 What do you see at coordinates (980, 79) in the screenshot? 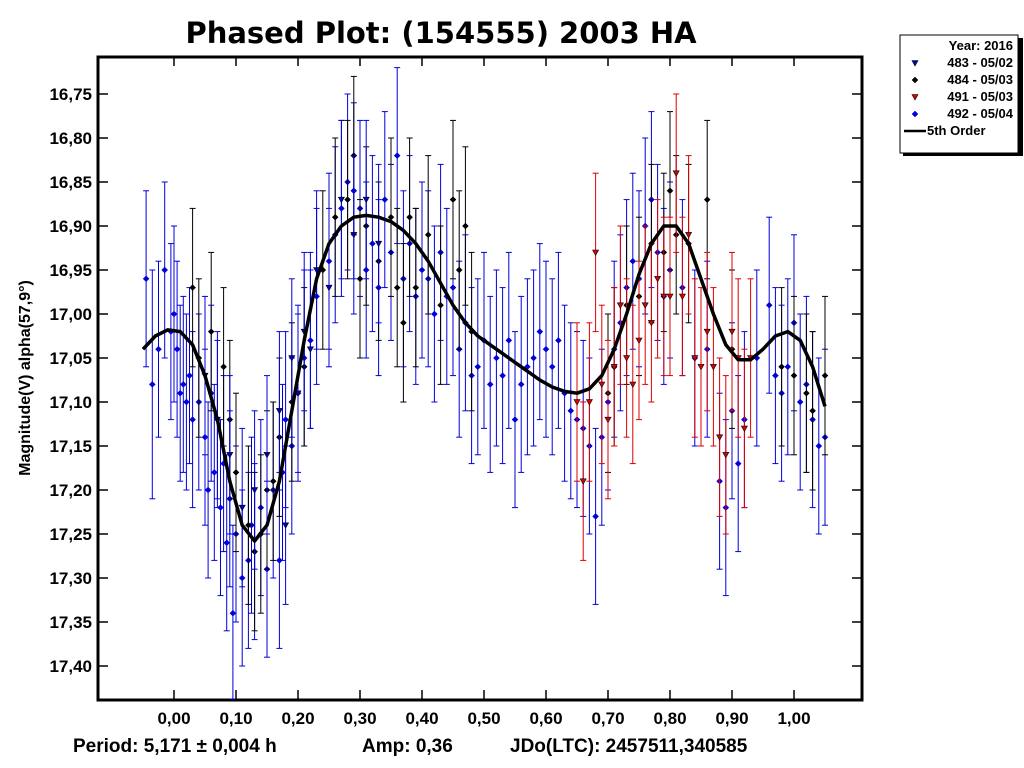
I see `legend-label: 484 - 05/03` at bounding box center [980, 79].